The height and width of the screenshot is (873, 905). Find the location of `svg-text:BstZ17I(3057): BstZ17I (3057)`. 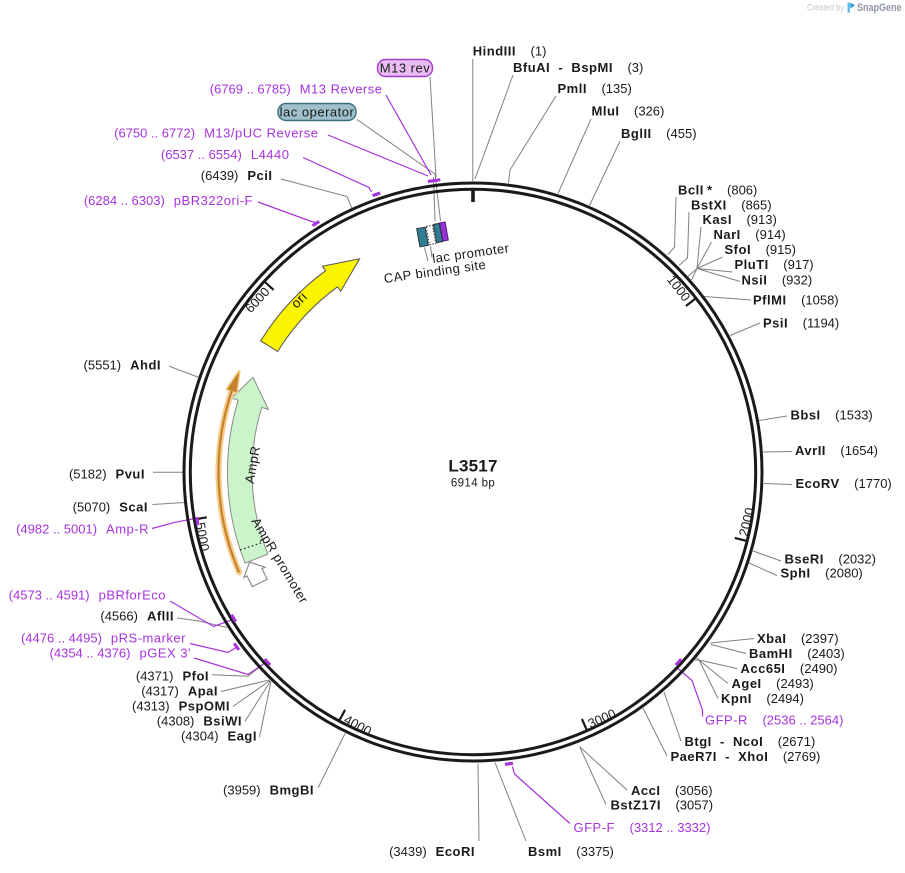

svg-text:BstZ17I(3057): BstZ17I (3057) is located at coordinates (662, 805).